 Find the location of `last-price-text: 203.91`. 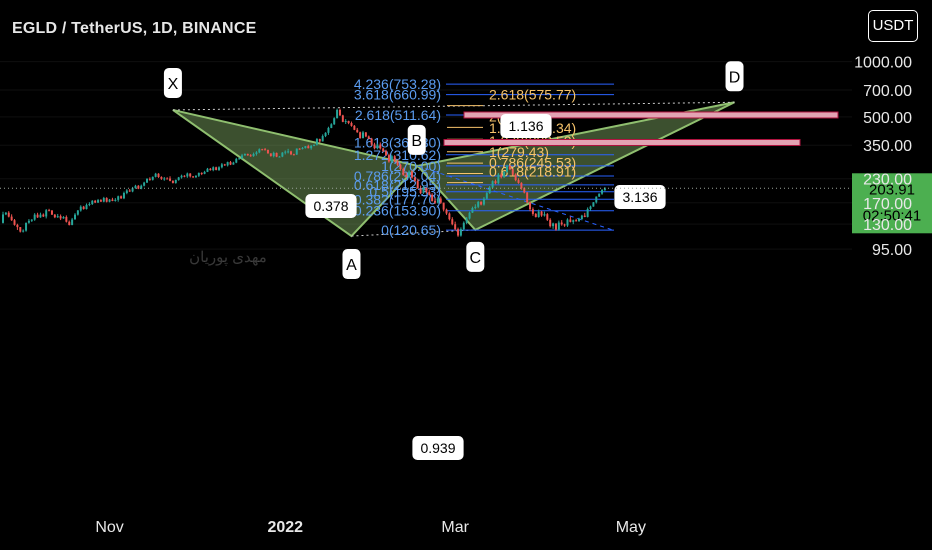

last-price-text: 203.91 is located at coordinates (892, 189).